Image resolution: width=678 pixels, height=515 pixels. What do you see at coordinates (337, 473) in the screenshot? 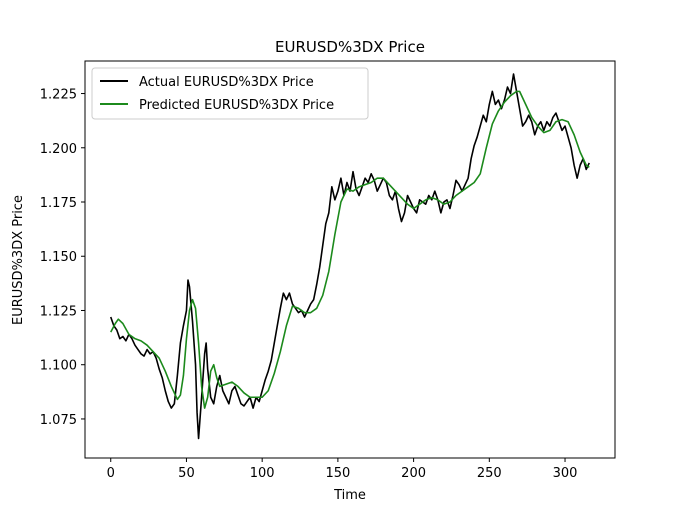
I see `x-tick-label: 150` at bounding box center [337, 473].